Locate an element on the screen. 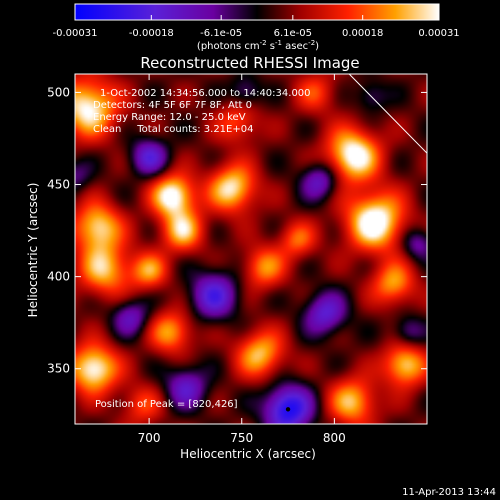  colorbar-tick-label: 0.00031 is located at coordinates (438, 33).